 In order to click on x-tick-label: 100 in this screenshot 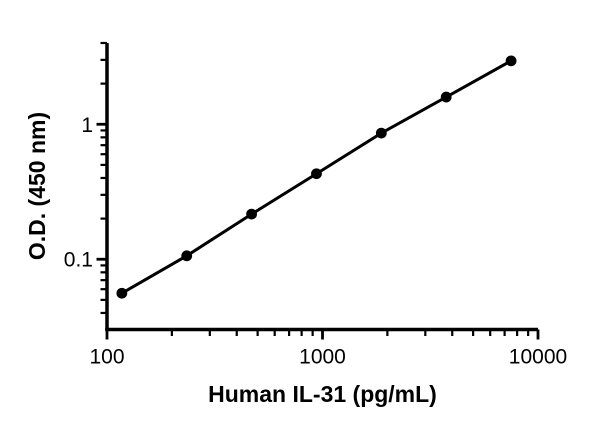, I will do `click(106, 357)`.